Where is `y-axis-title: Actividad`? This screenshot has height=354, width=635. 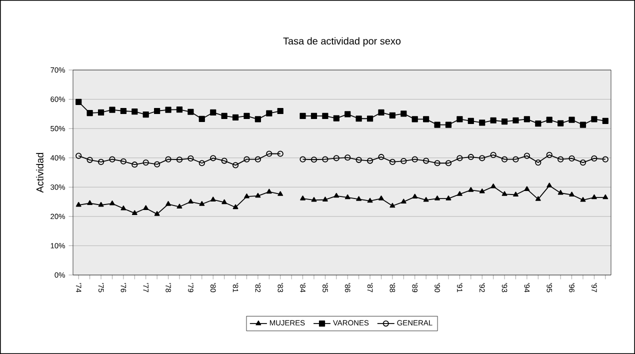
y-axis-title: Actividad is located at coordinates (40, 172).